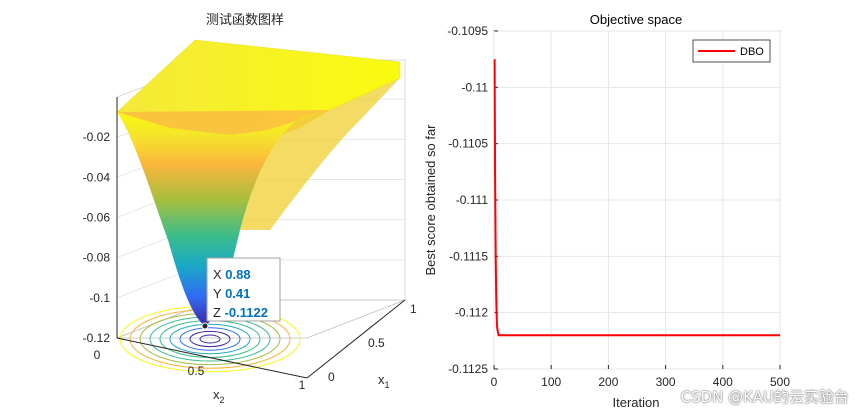 This screenshot has width=865, height=413. I want to click on z-tick-labels: -0.12 -0.1 -0.08 -0.06 -0.04 -0.02, so click(97, 237).